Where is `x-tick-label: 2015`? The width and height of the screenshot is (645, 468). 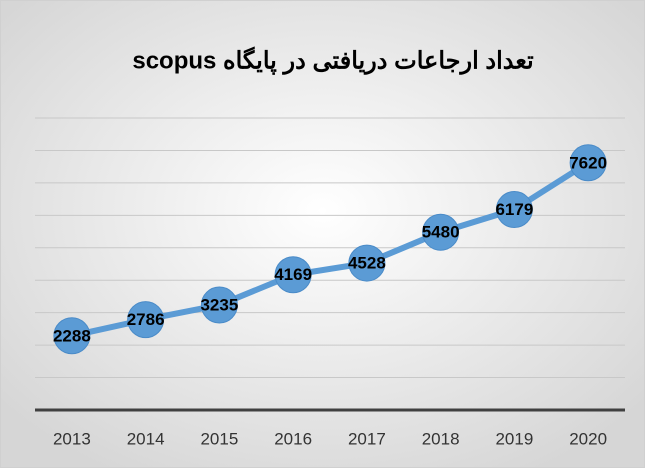
x-tick-label: 2015 is located at coordinates (219, 438).